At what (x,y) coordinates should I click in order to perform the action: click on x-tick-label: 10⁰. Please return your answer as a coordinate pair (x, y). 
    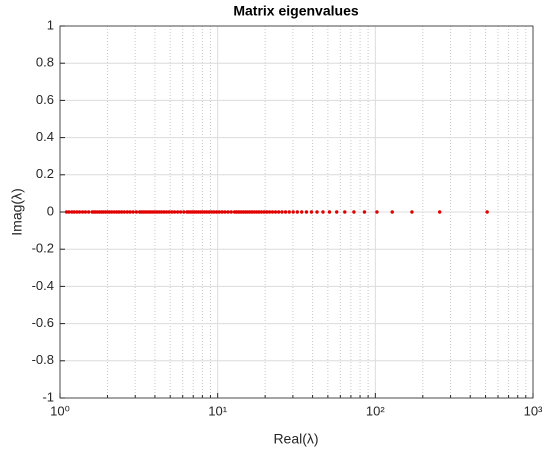
    Looking at the image, I should click on (60, 410).